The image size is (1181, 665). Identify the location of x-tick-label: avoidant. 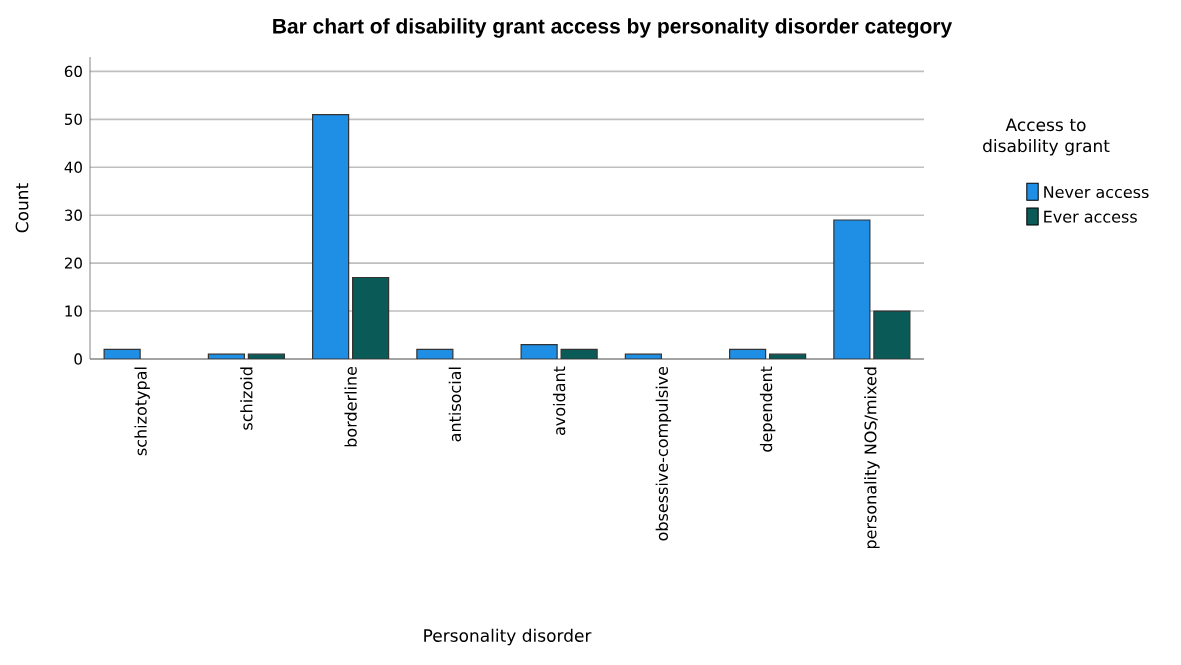
(559, 400).